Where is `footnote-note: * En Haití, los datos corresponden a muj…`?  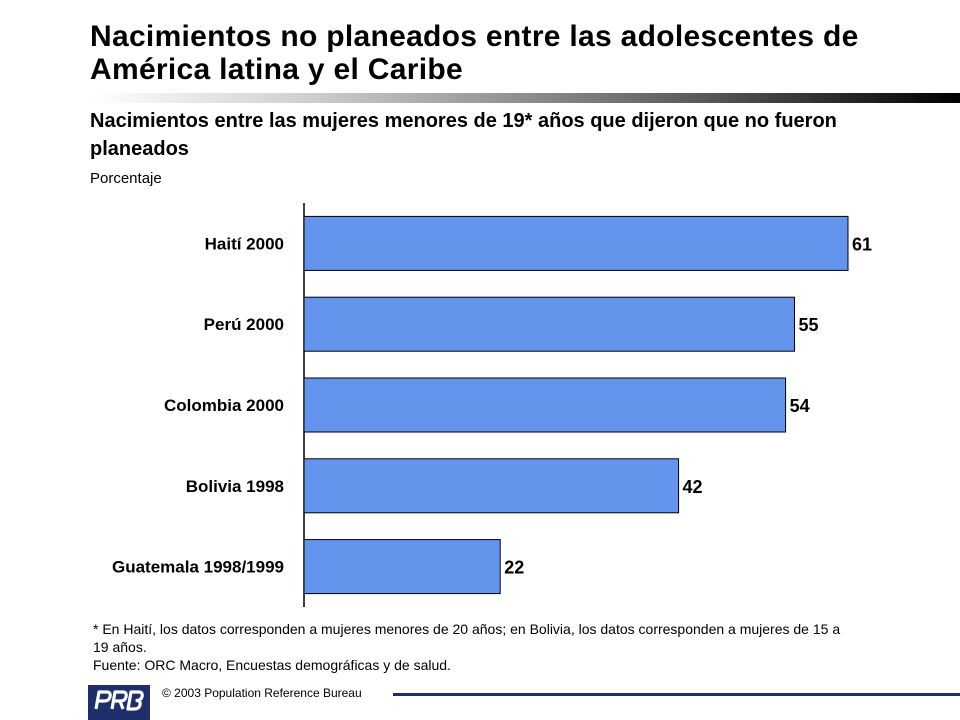 footnote-note: * En Haití, los datos corresponden a muj… is located at coordinates (467, 638).